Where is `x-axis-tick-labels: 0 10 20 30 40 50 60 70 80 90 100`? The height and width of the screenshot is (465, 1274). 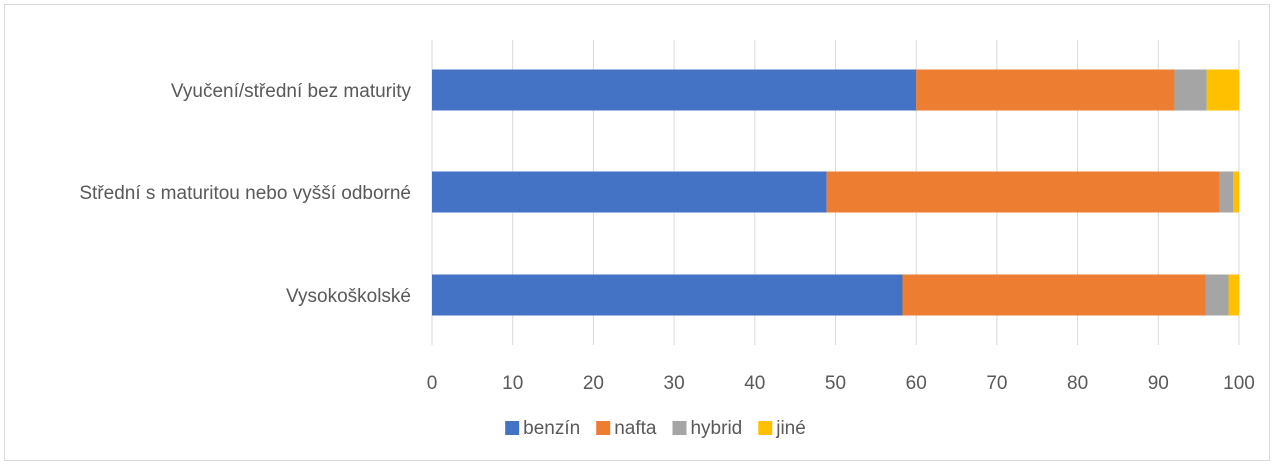
x-axis-tick-labels: 0 10 20 30 40 50 60 70 80 90 100 is located at coordinates (841, 383).